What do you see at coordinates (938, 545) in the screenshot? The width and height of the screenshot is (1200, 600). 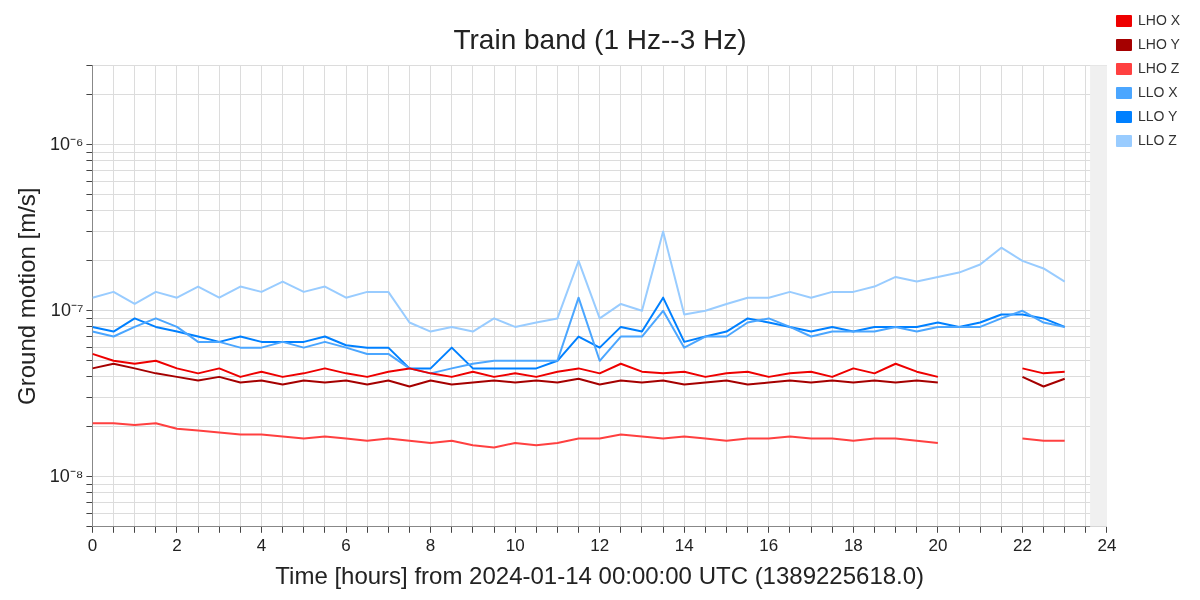 I see `x-tick-label: 20` at bounding box center [938, 545].